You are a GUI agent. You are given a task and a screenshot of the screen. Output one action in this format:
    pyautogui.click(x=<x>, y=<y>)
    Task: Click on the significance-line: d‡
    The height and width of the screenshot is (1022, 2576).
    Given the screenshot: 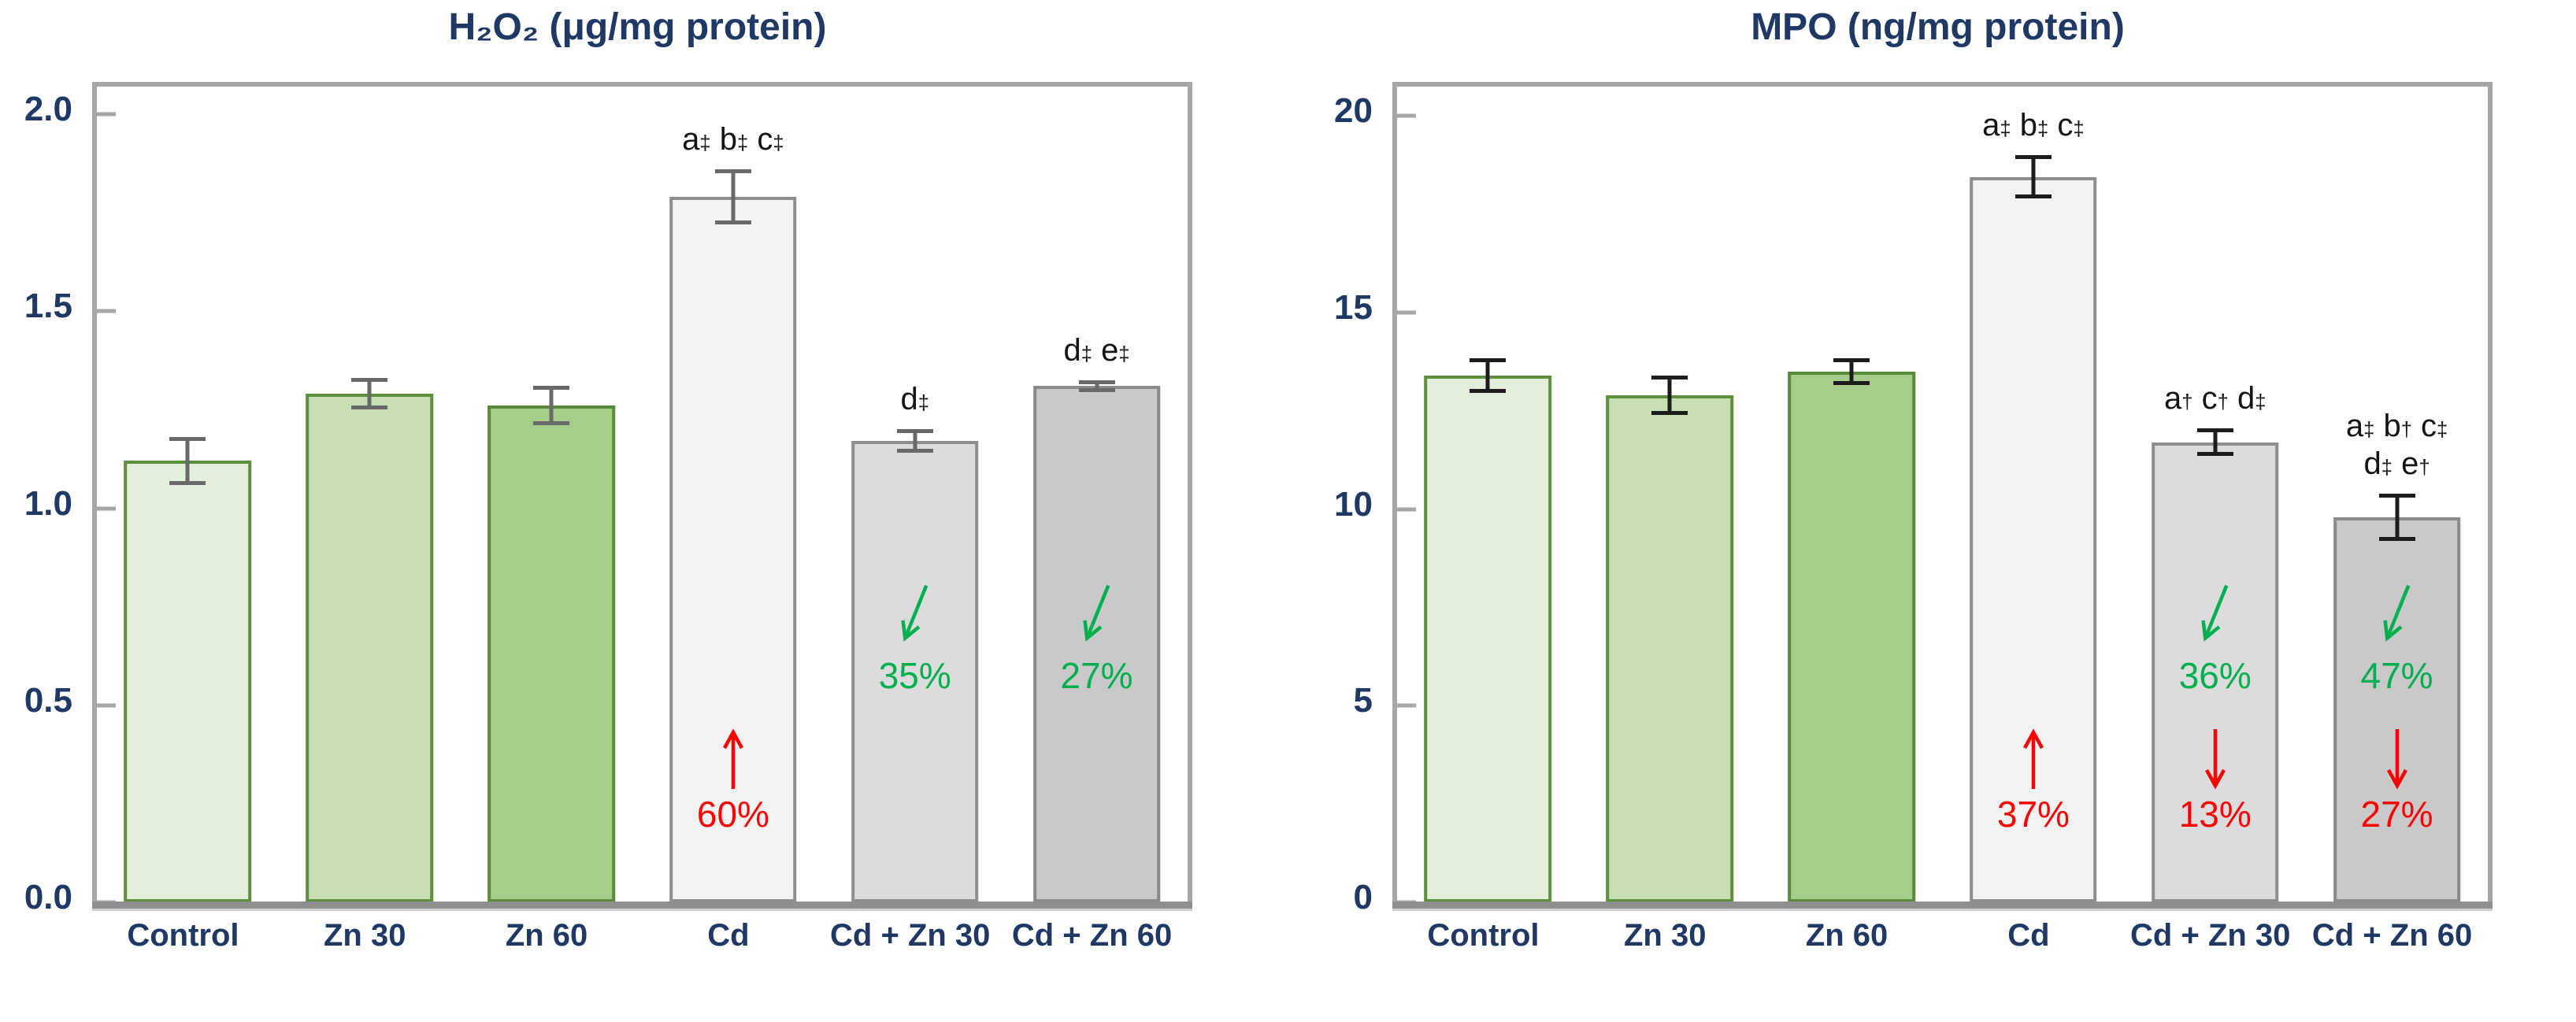 What is the action you would take?
    pyautogui.click(x=914, y=399)
    